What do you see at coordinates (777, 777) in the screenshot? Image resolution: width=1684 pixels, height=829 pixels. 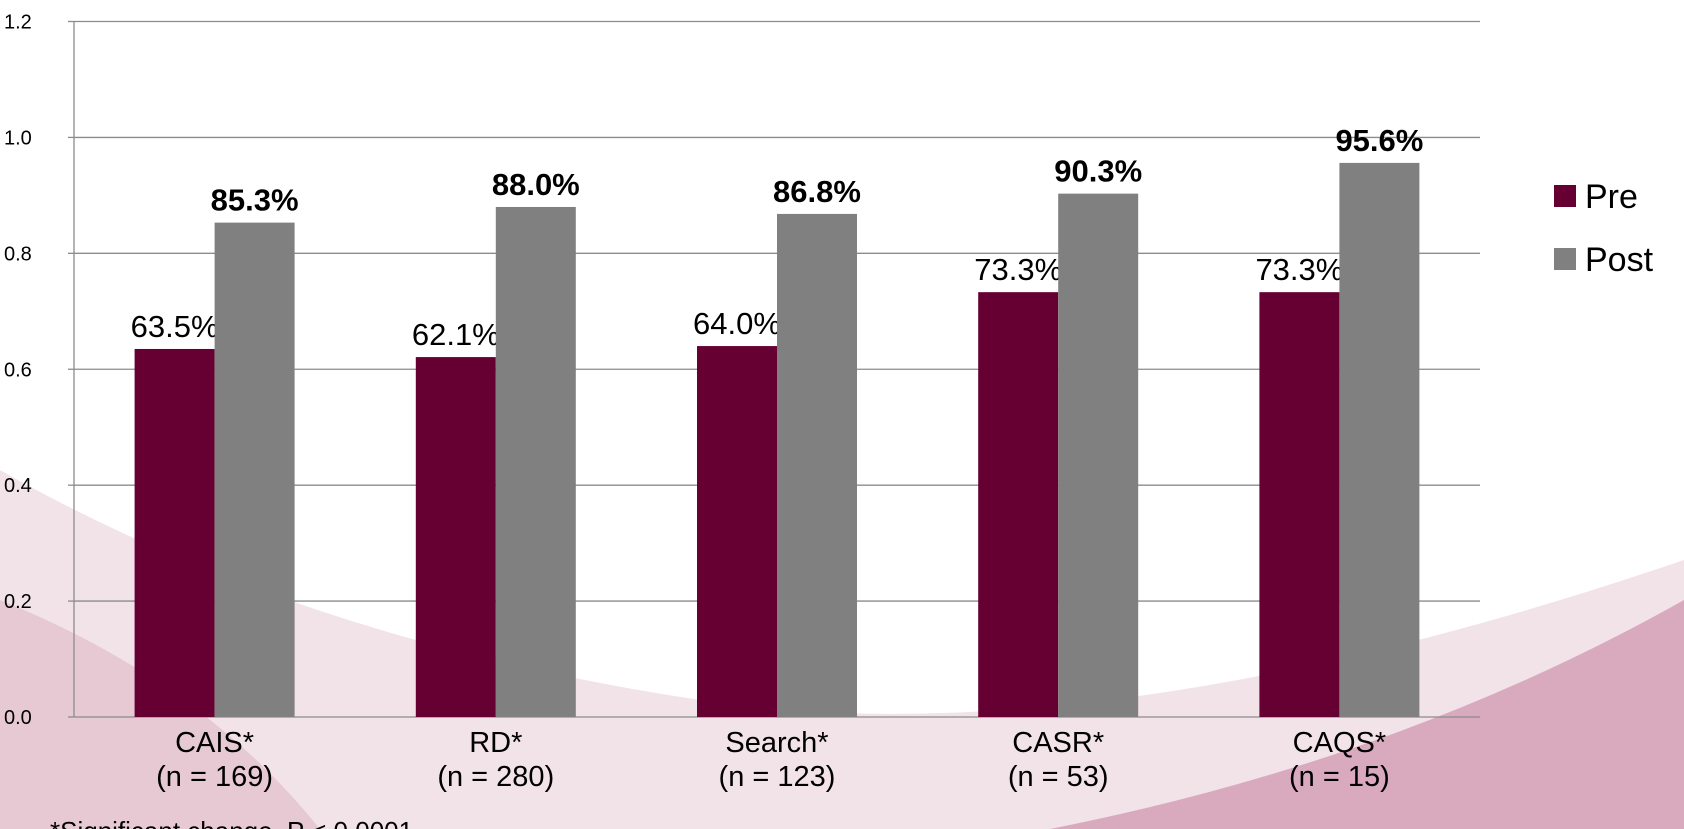 I see `x-tick-label: (n = 123)` at bounding box center [777, 777].